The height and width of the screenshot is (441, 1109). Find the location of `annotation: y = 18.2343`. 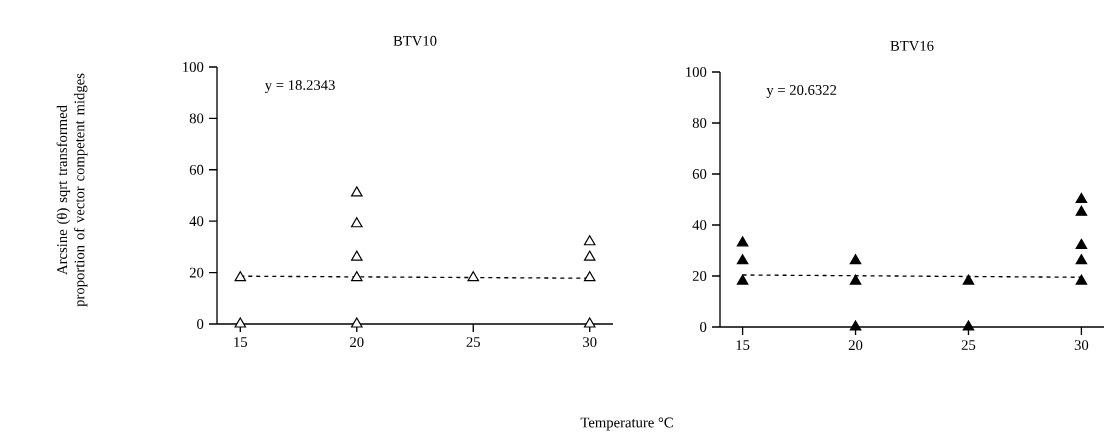

annotation: y = 18.2343 is located at coordinates (299, 87).